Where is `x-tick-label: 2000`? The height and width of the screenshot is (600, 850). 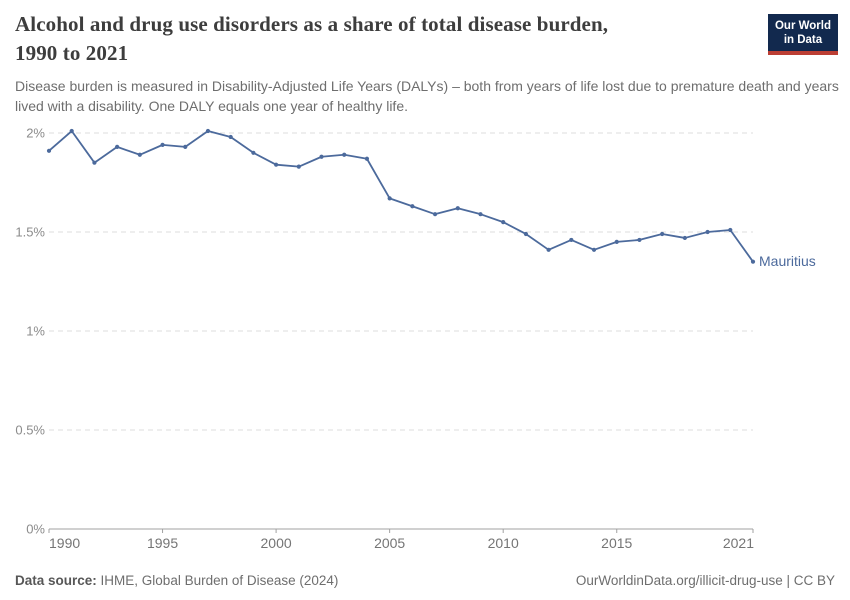 x-tick-label: 2000 is located at coordinates (276, 543).